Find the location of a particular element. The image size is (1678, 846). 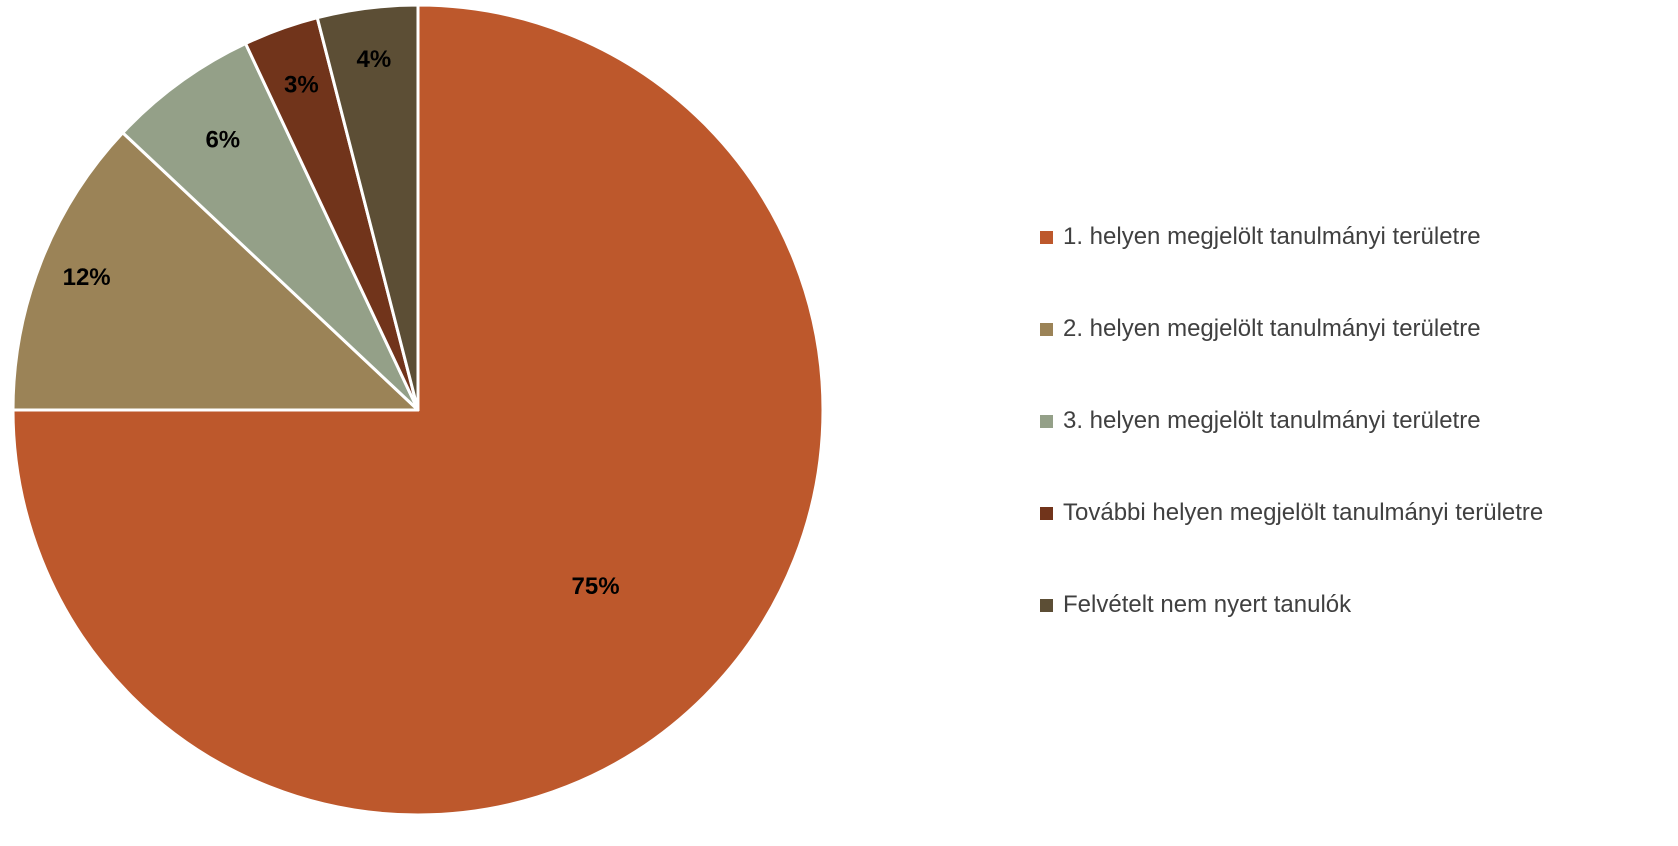

legend-item: 1. helyen megjelölt tanulmányi területre is located at coordinates (1291, 237).